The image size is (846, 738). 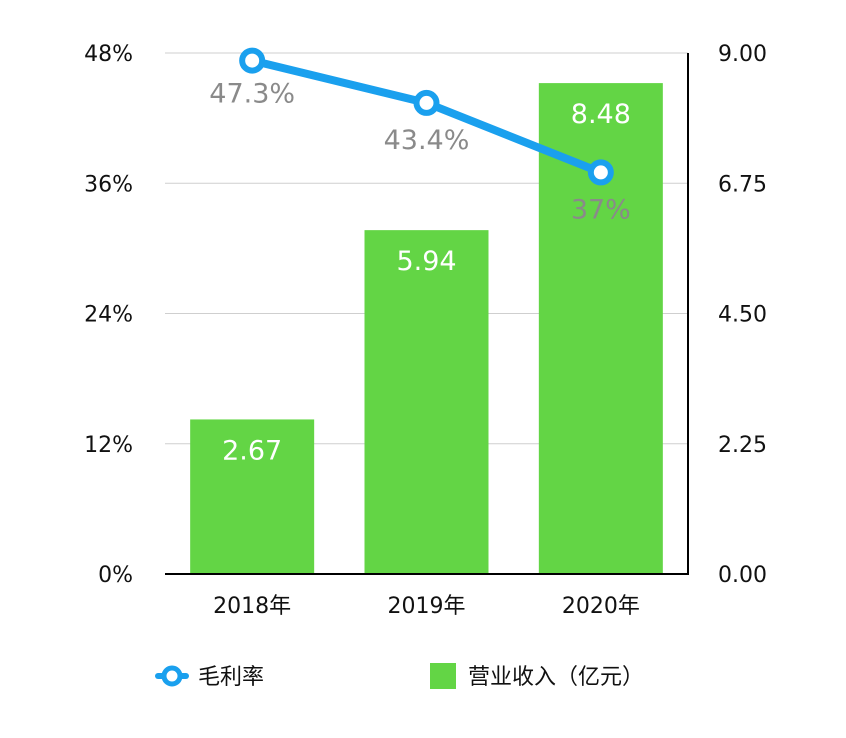 What do you see at coordinates (399, 676) in the screenshot?
I see `legend: 毛利率 营业收入（亿元）` at bounding box center [399, 676].